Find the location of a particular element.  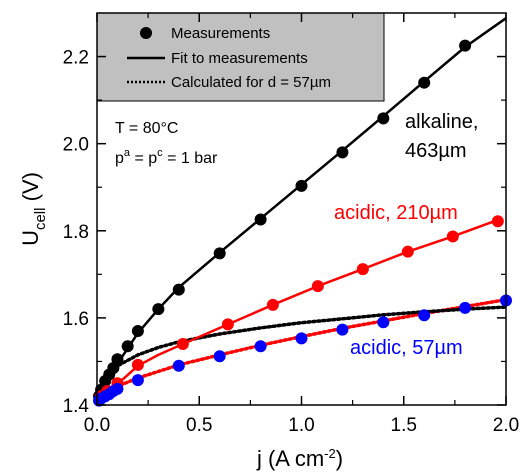

y-axis-title-sub: cell is located at coordinates (40, 219).